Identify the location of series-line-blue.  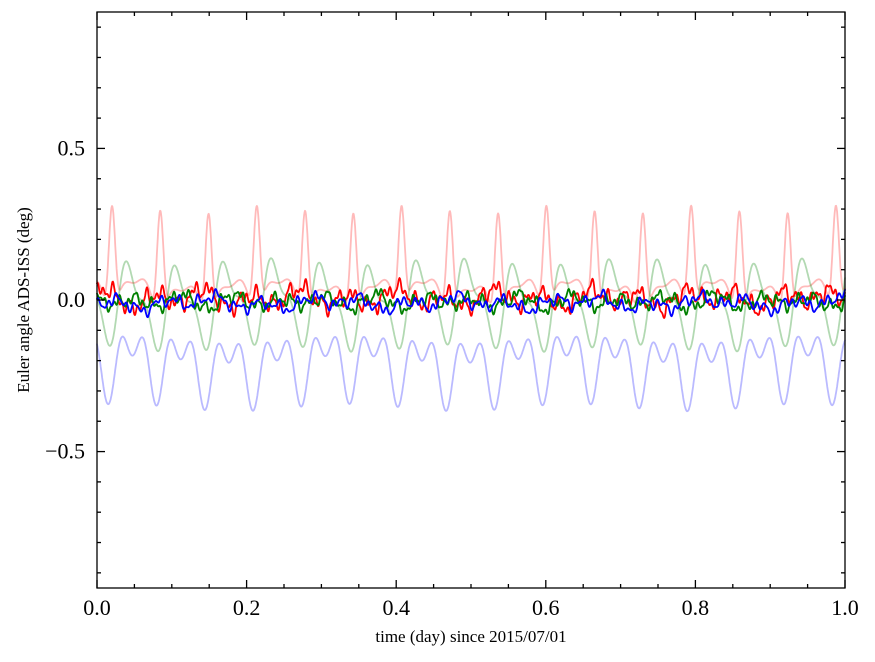
(471, 303).